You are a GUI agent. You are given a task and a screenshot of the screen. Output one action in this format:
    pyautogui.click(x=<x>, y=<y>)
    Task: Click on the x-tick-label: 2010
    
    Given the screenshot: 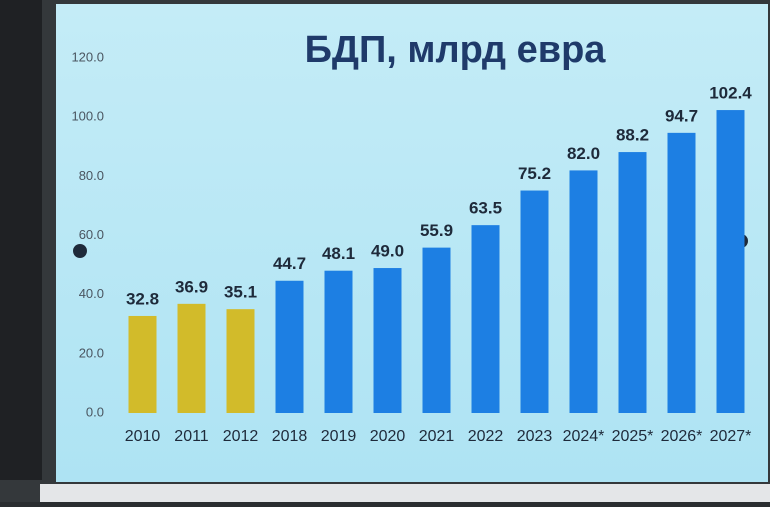 What is the action you would take?
    pyautogui.click(x=143, y=436)
    